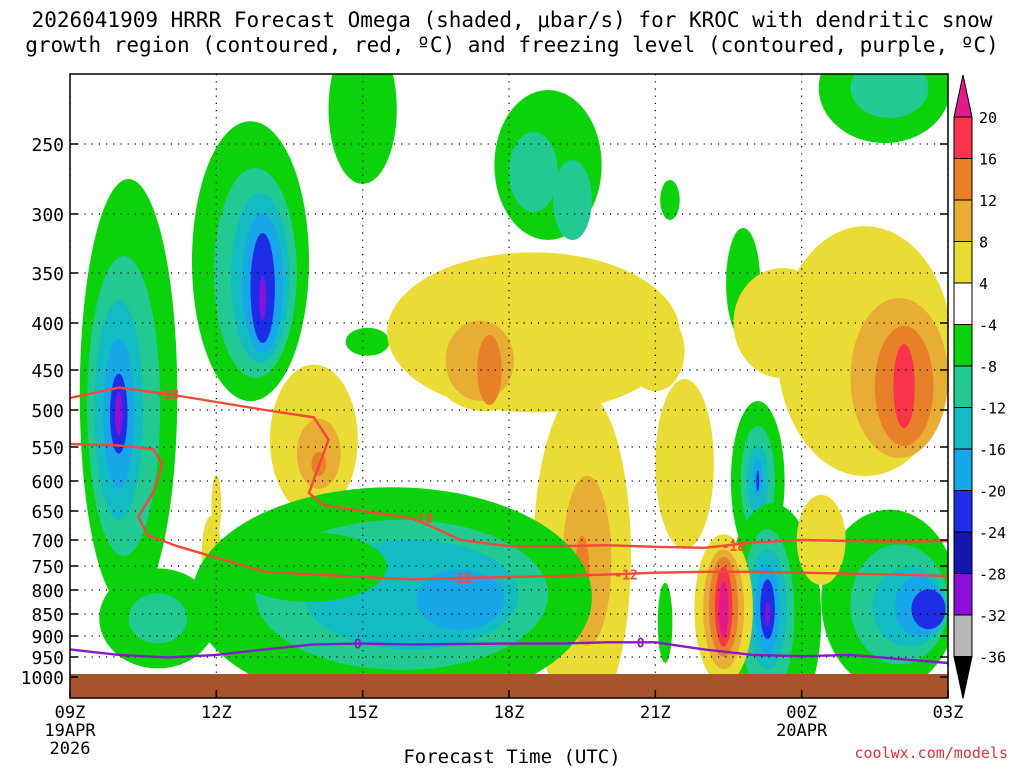 The image size is (1024, 768). Describe the element at coordinates (801, 713) in the screenshot. I see `x-tick-label: 00Z` at that location.